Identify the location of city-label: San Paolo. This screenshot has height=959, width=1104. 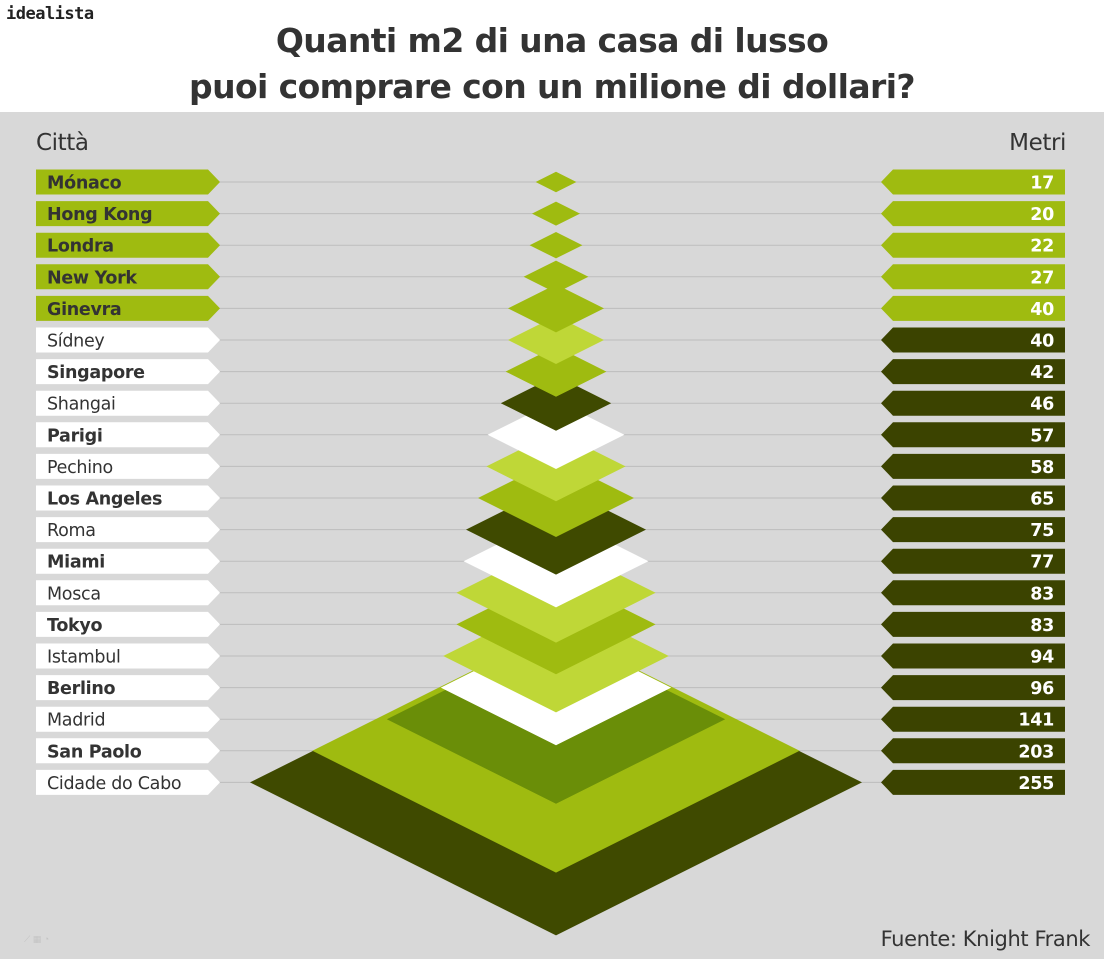
(94, 752).